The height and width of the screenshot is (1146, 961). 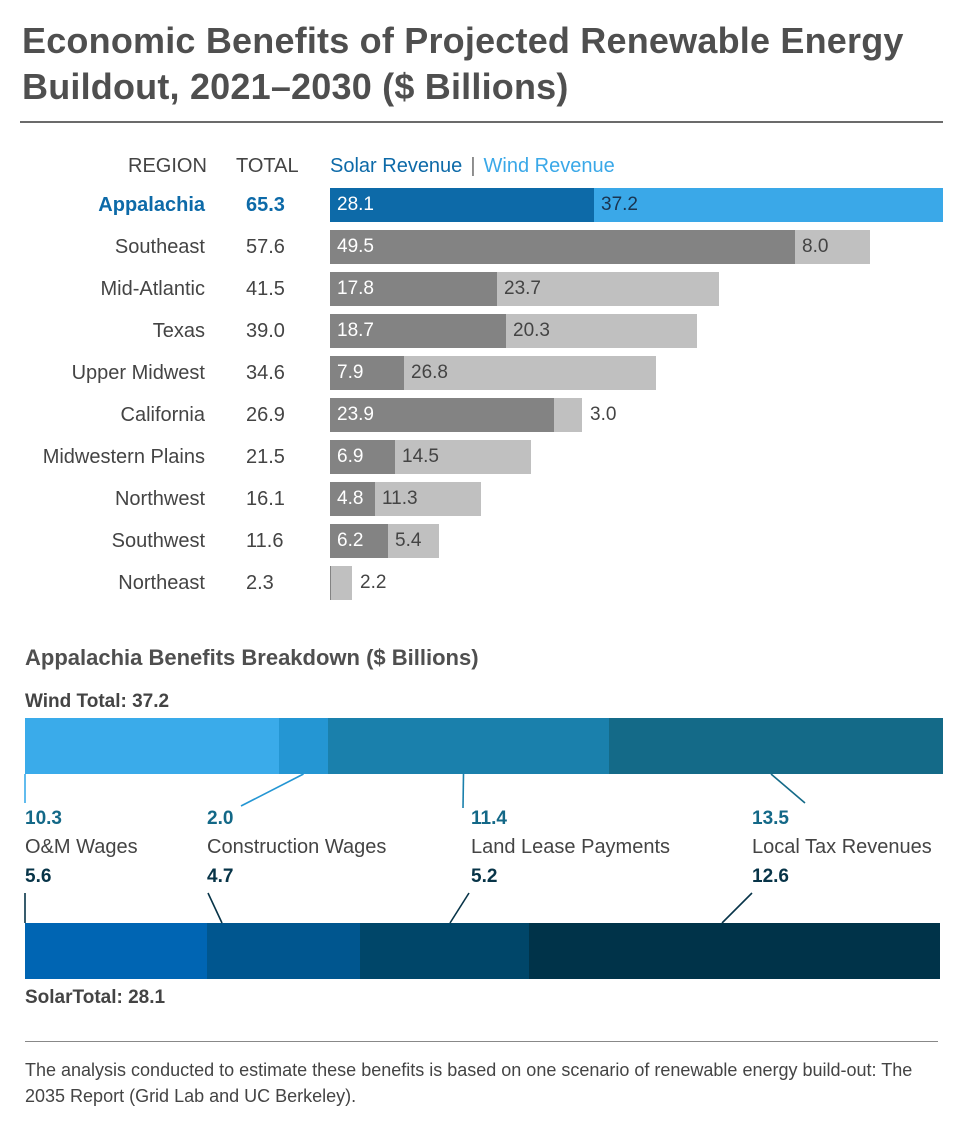 What do you see at coordinates (776, 746) in the screenshot?
I see `wind-segment-local-tax-revenues` at bounding box center [776, 746].